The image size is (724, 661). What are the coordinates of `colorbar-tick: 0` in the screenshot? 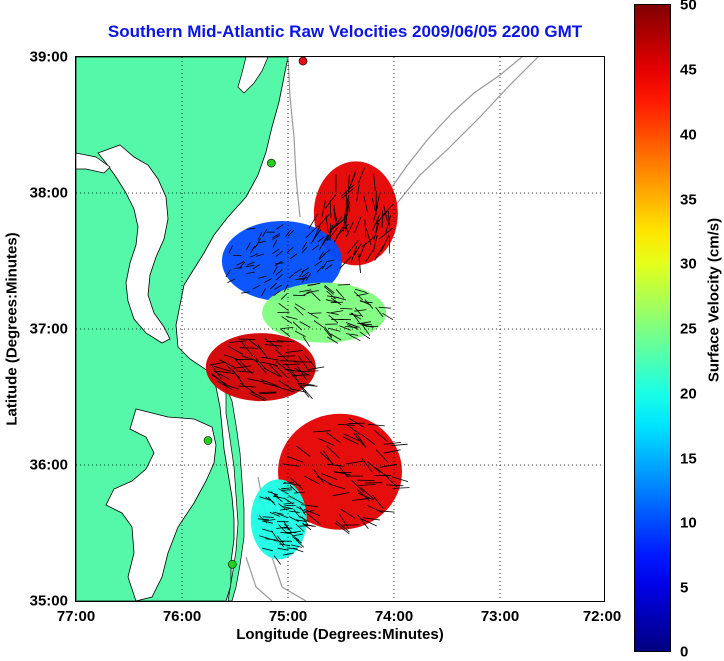 It's located at (684, 652).